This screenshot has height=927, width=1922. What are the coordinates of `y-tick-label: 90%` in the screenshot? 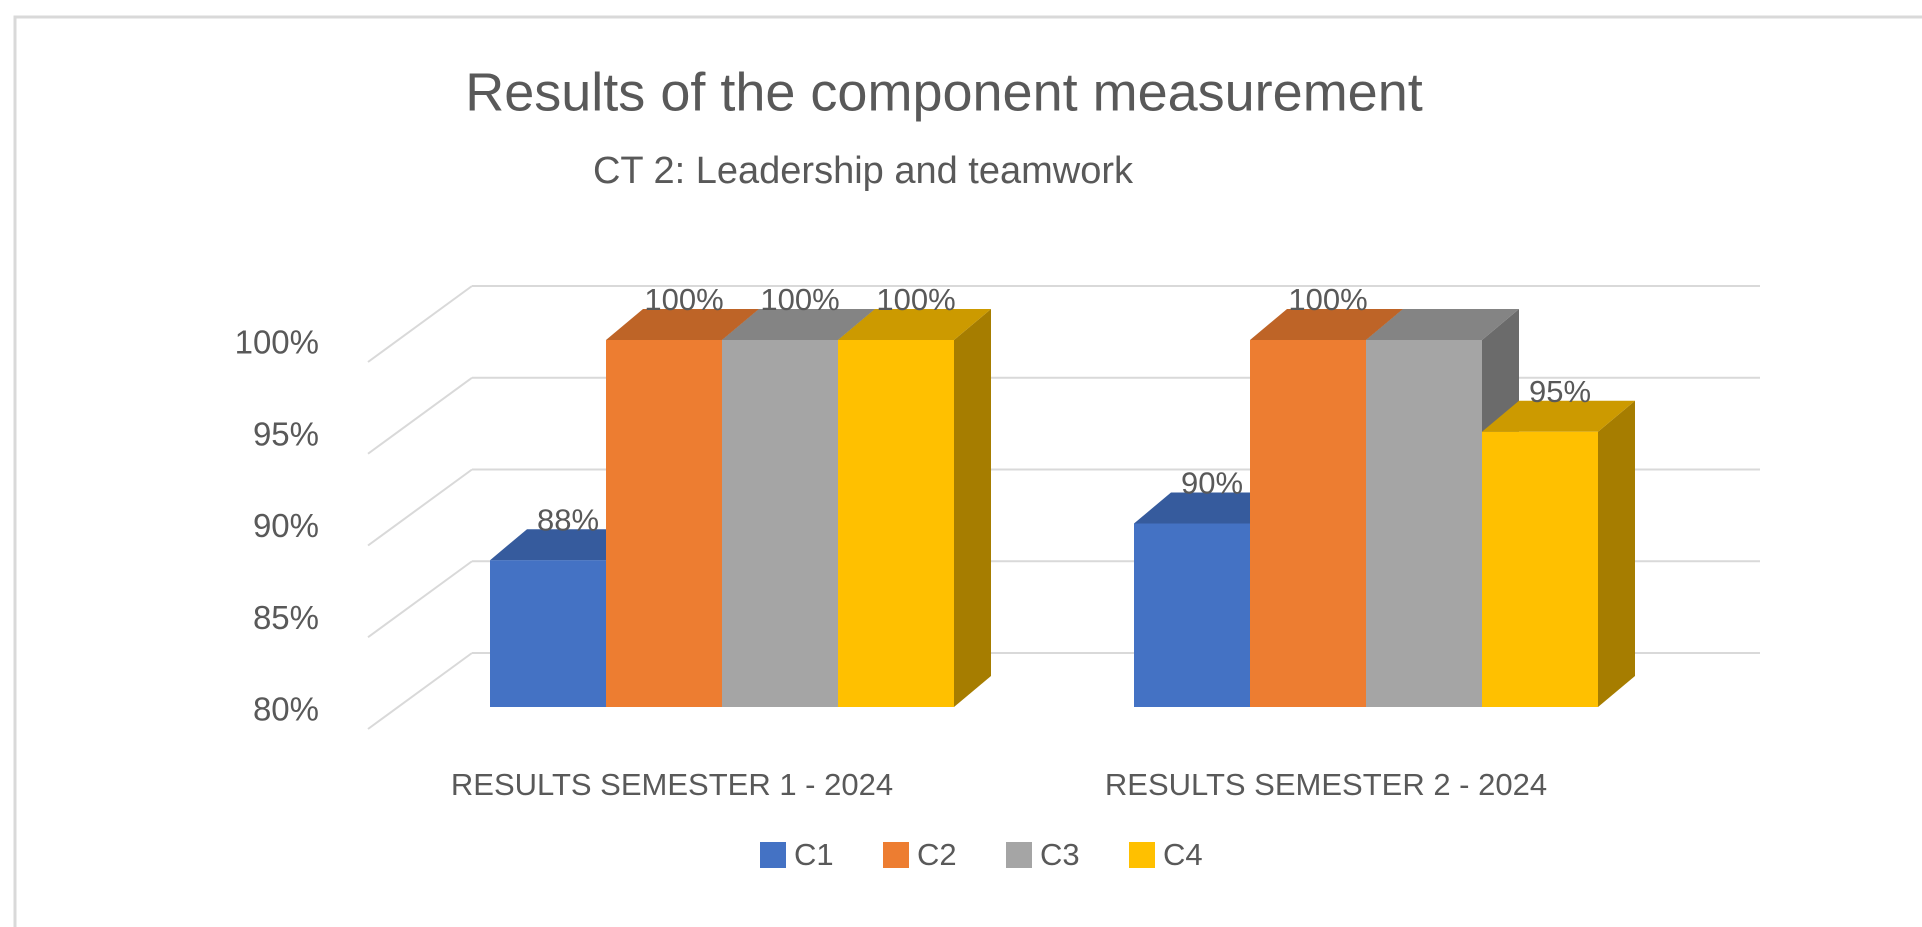 It's located at (286, 525).